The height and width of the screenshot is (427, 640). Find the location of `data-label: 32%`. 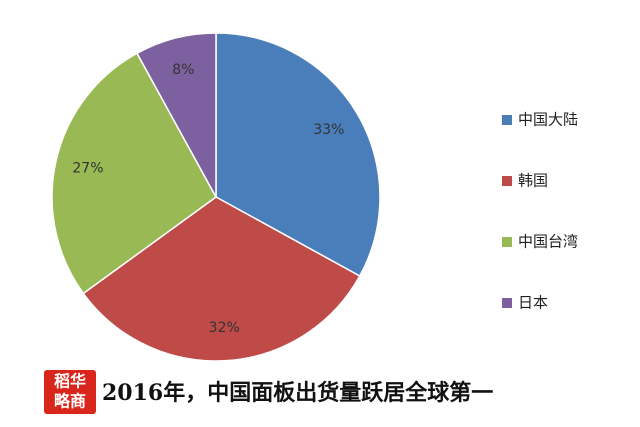

data-label: 32% is located at coordinates (224, 328).